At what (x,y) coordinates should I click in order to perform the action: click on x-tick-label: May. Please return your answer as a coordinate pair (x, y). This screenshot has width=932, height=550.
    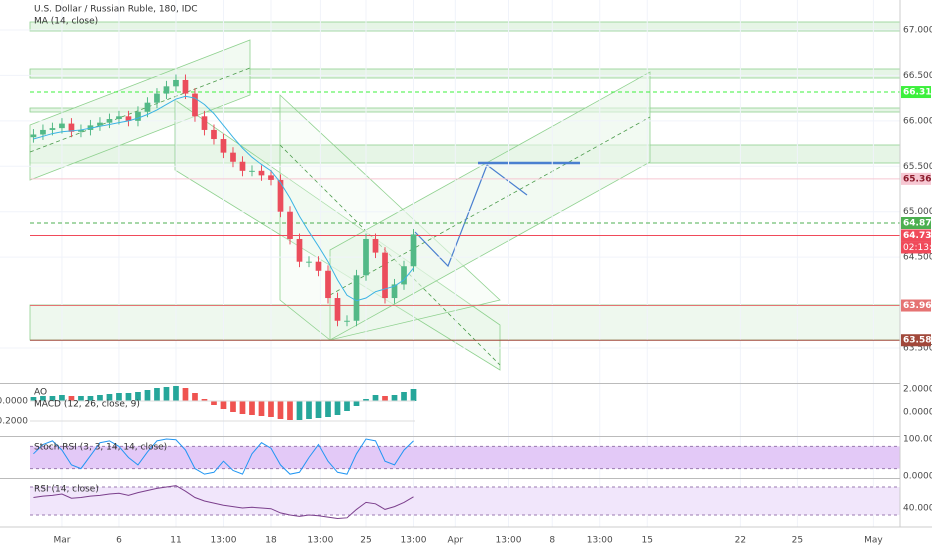
    Looking at the image, I should click on (873, 541).